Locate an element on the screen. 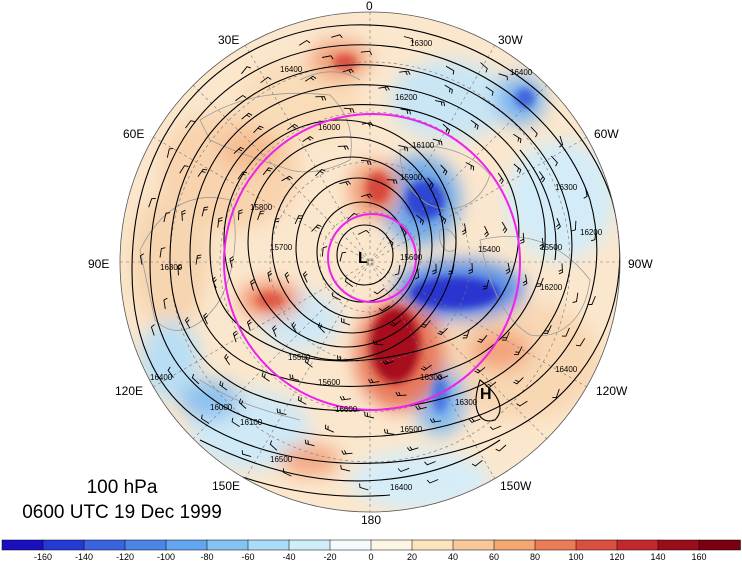 This screenshot has width=742, height=561. lon-label-60e: 60E is located at coordinates (133, 134).